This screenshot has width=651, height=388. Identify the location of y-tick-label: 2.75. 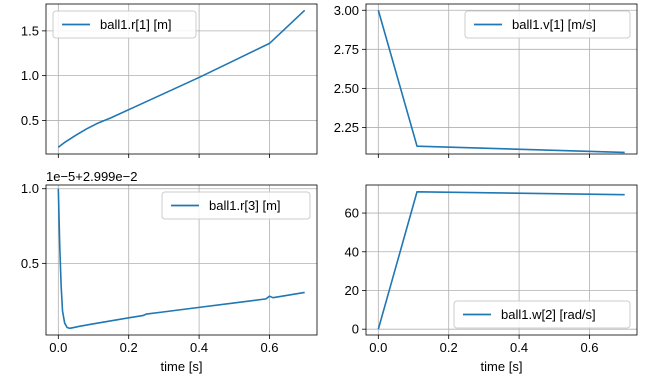
(346, 49).